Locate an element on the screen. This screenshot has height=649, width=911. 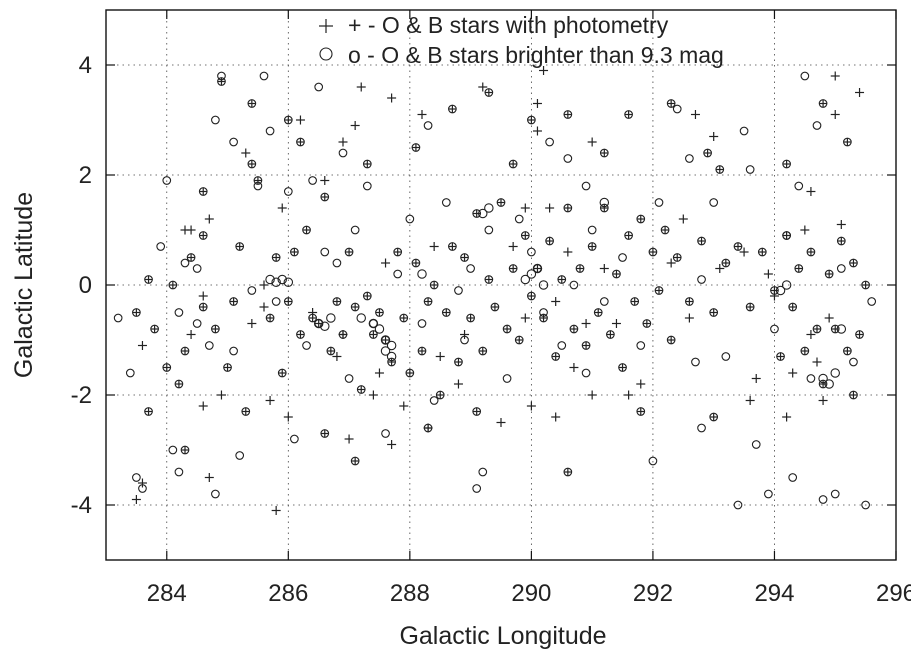
y-tick-label: -4 is located at coordinates (81, 505).